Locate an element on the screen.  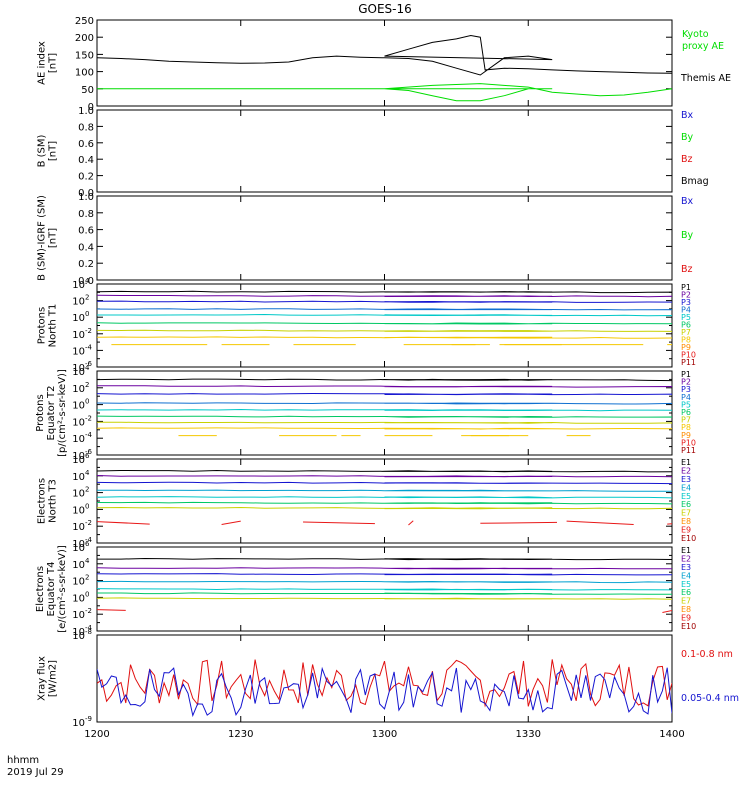
y-tick-label: 0 is located at coordinates (91, 107).